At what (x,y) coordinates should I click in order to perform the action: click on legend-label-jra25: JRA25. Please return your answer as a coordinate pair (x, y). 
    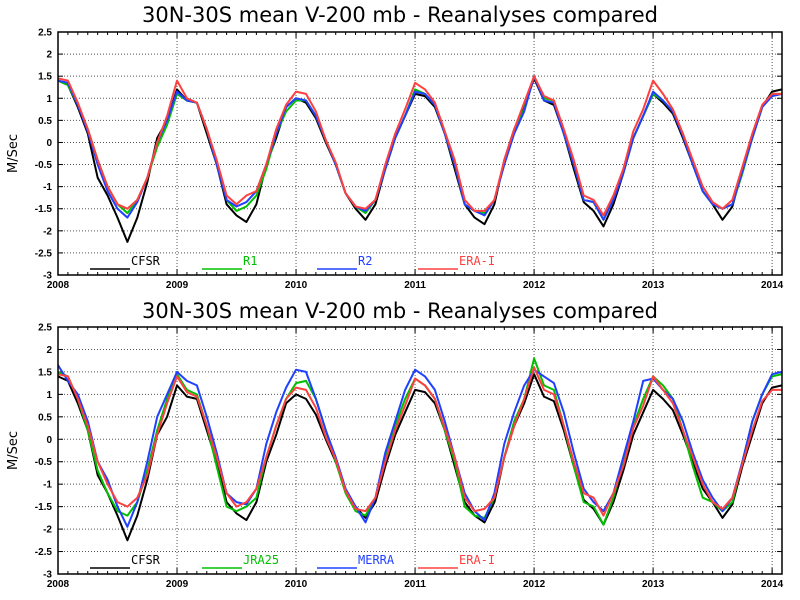
    Looking at the image, I should click on (261, 560).